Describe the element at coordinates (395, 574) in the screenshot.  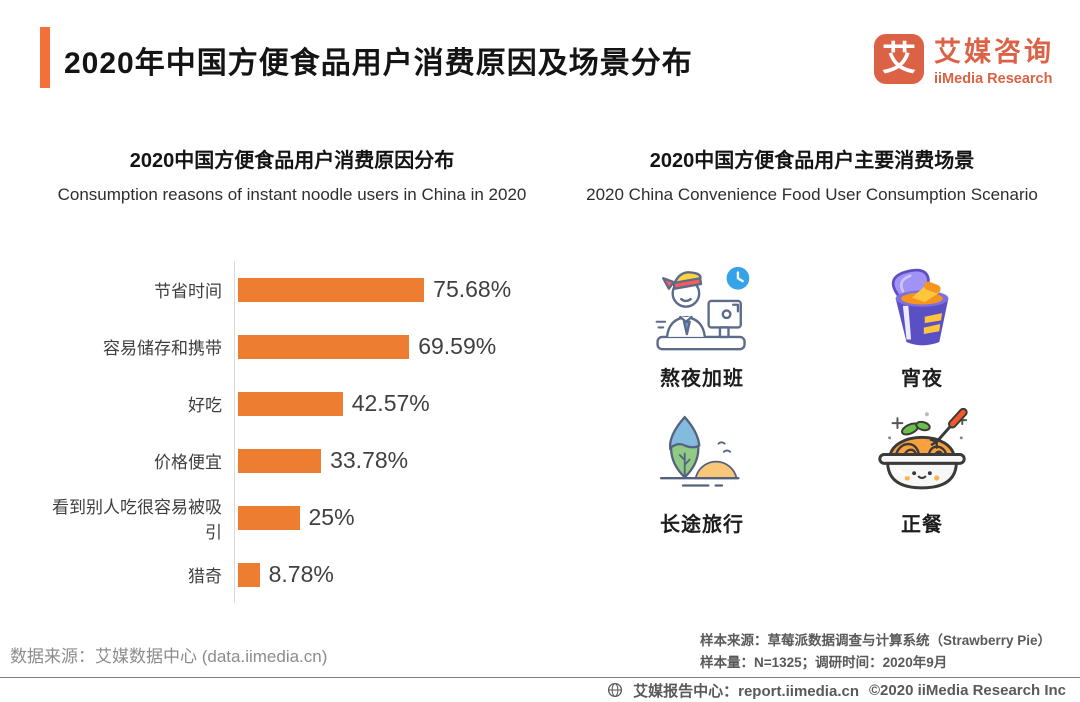
I see `bar-area: 8.78%` at that location.